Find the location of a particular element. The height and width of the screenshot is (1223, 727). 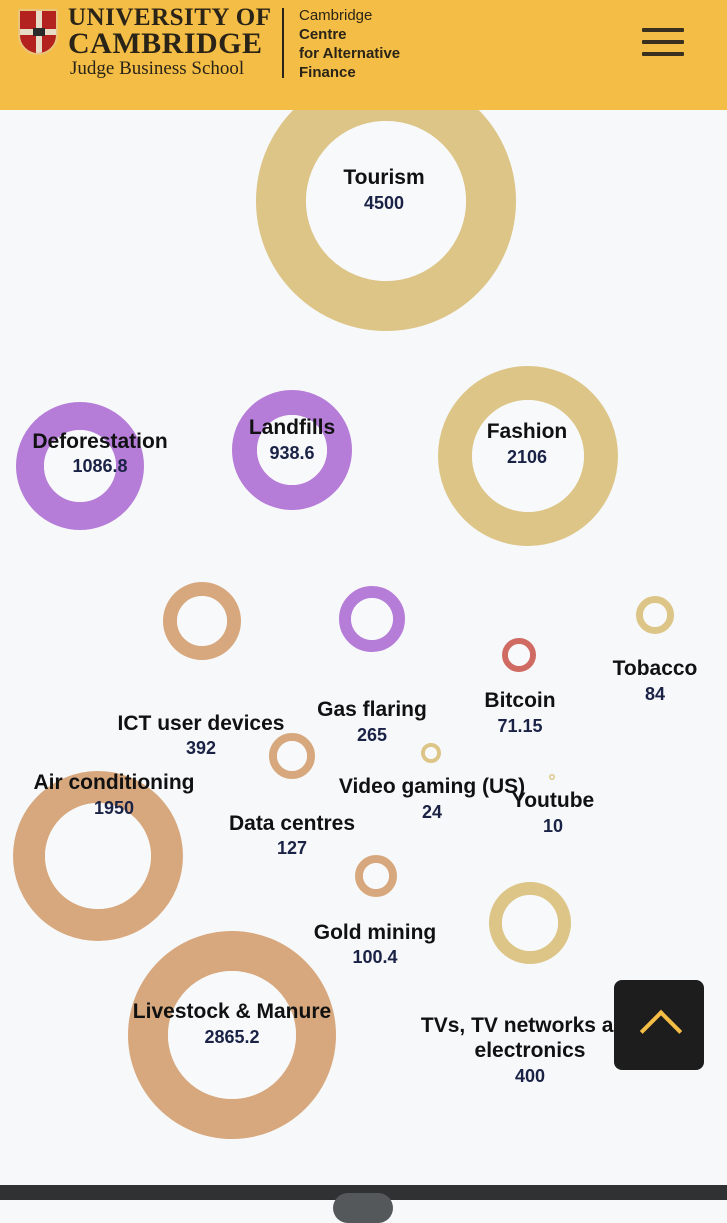

centre-logo: Cambridge Centre for Alternative Finance is located at coordinates (349, 44).